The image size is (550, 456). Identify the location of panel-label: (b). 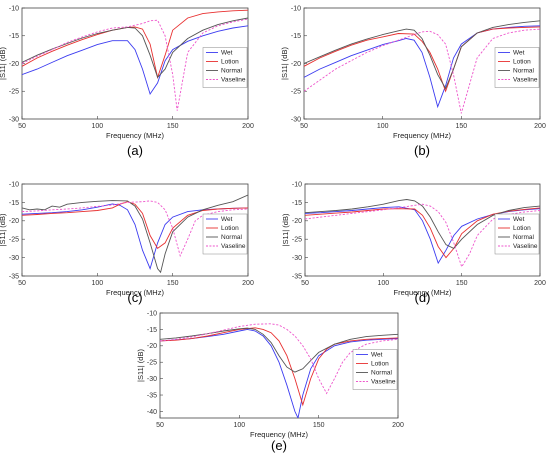
(422, 150).